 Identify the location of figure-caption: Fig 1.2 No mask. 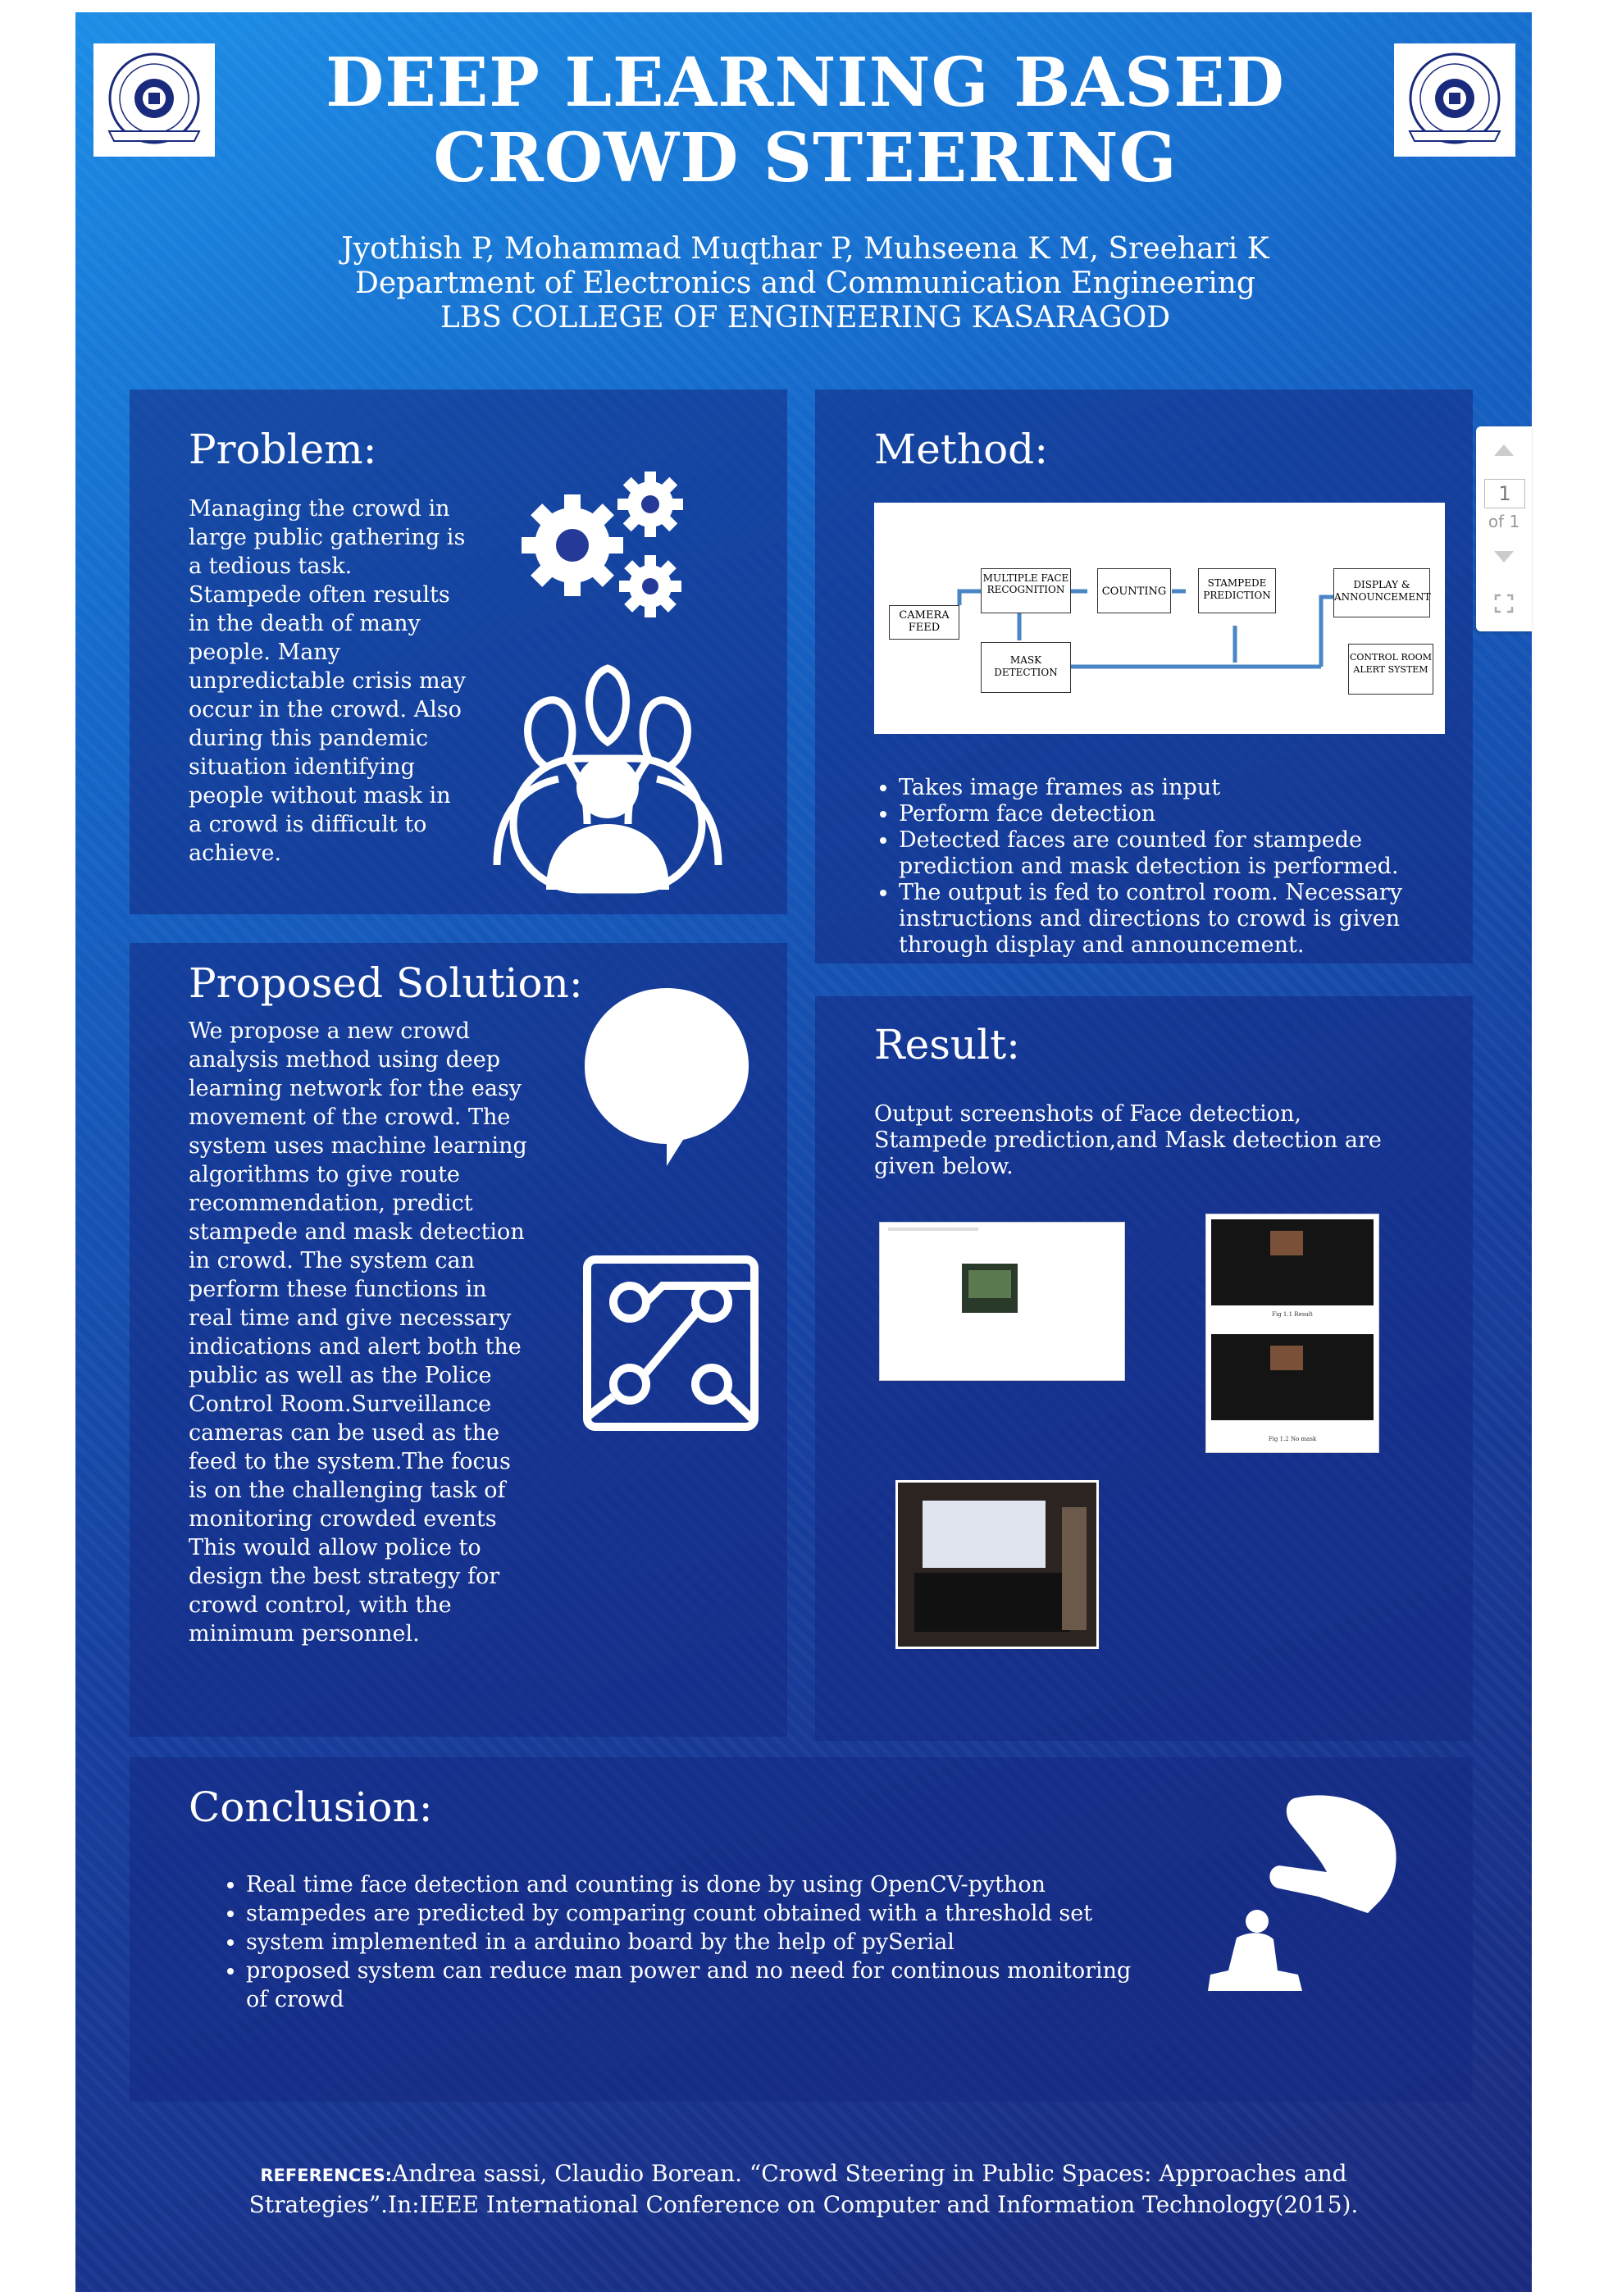
(1292, 1439).